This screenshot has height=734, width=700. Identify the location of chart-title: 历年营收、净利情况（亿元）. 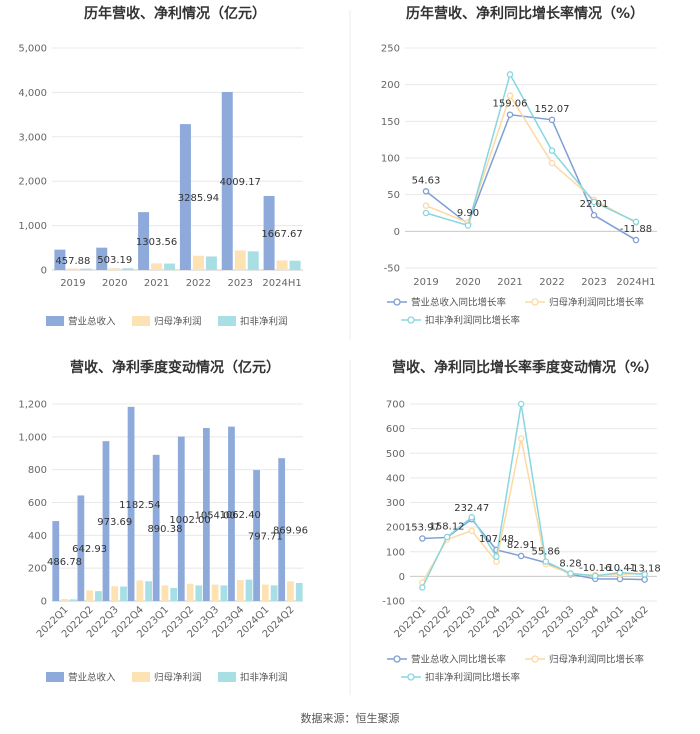
(175, 13).